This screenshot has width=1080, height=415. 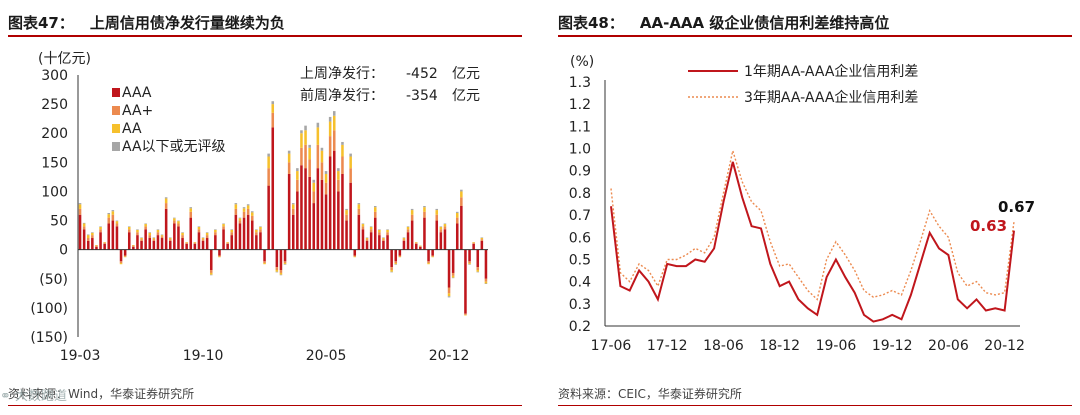 I want to click on y-tick-label: 0.4, so click(x=580, y=283).